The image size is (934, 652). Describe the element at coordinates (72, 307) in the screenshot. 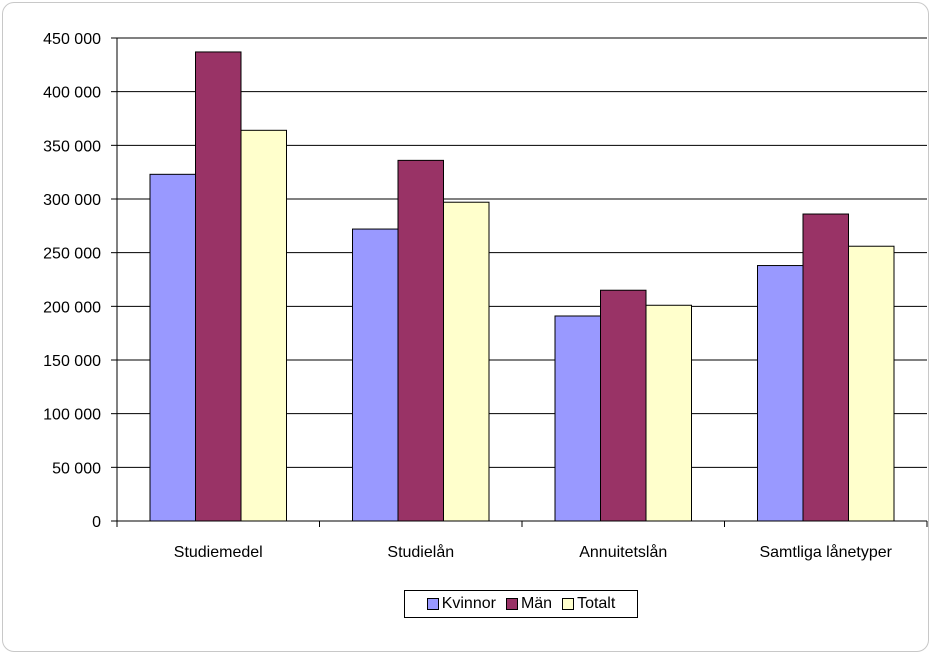

I see `y-tick-label: 200 000` at that location.